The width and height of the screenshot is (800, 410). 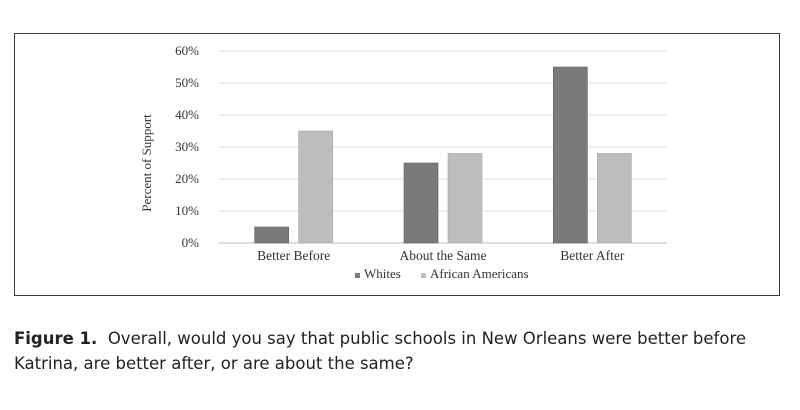 I want to click on x-axis-categories: Better Before About the Same Better After, so click(x=441, y=255).